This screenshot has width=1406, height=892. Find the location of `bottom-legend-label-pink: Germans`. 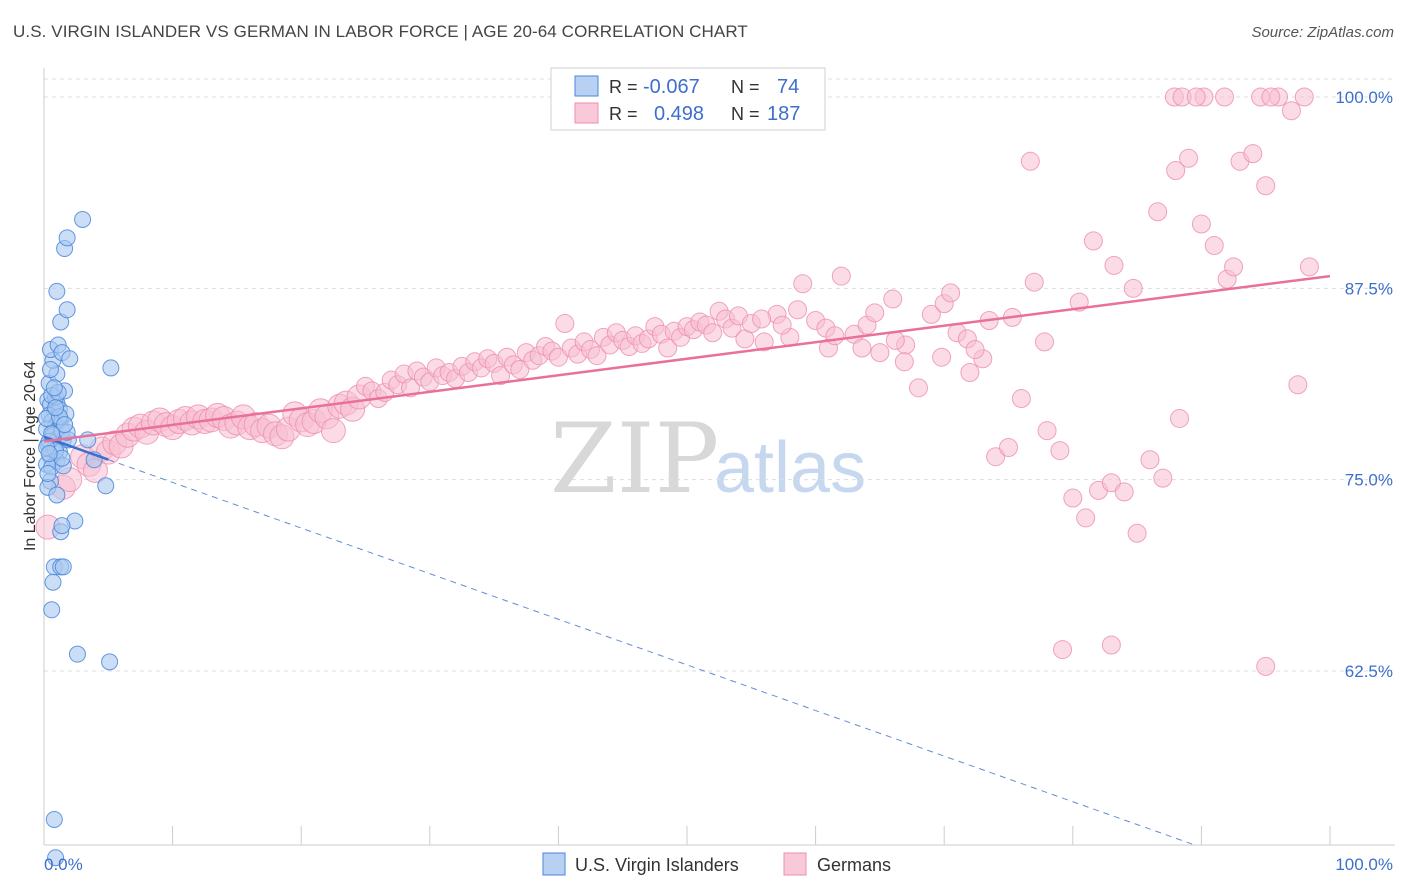

bottom-legend-label-pink: Germans is located at coordinates (854, 865).